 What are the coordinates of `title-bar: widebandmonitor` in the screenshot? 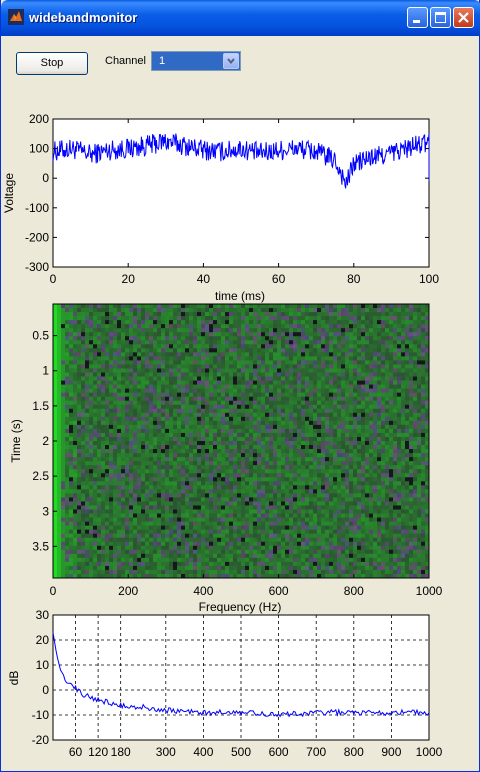 It's located at (240, 18).